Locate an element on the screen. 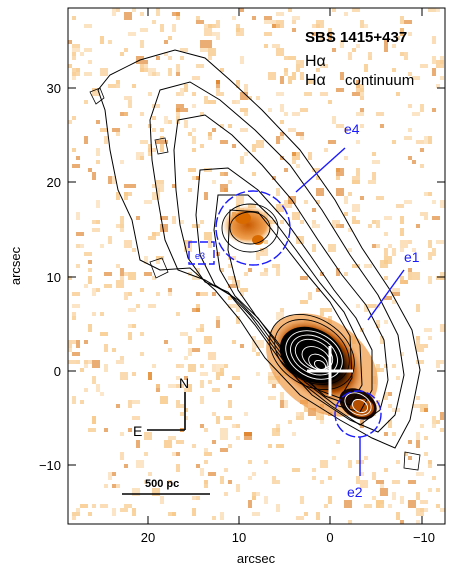  contour-inner-black is located at coordinates (288, 297).